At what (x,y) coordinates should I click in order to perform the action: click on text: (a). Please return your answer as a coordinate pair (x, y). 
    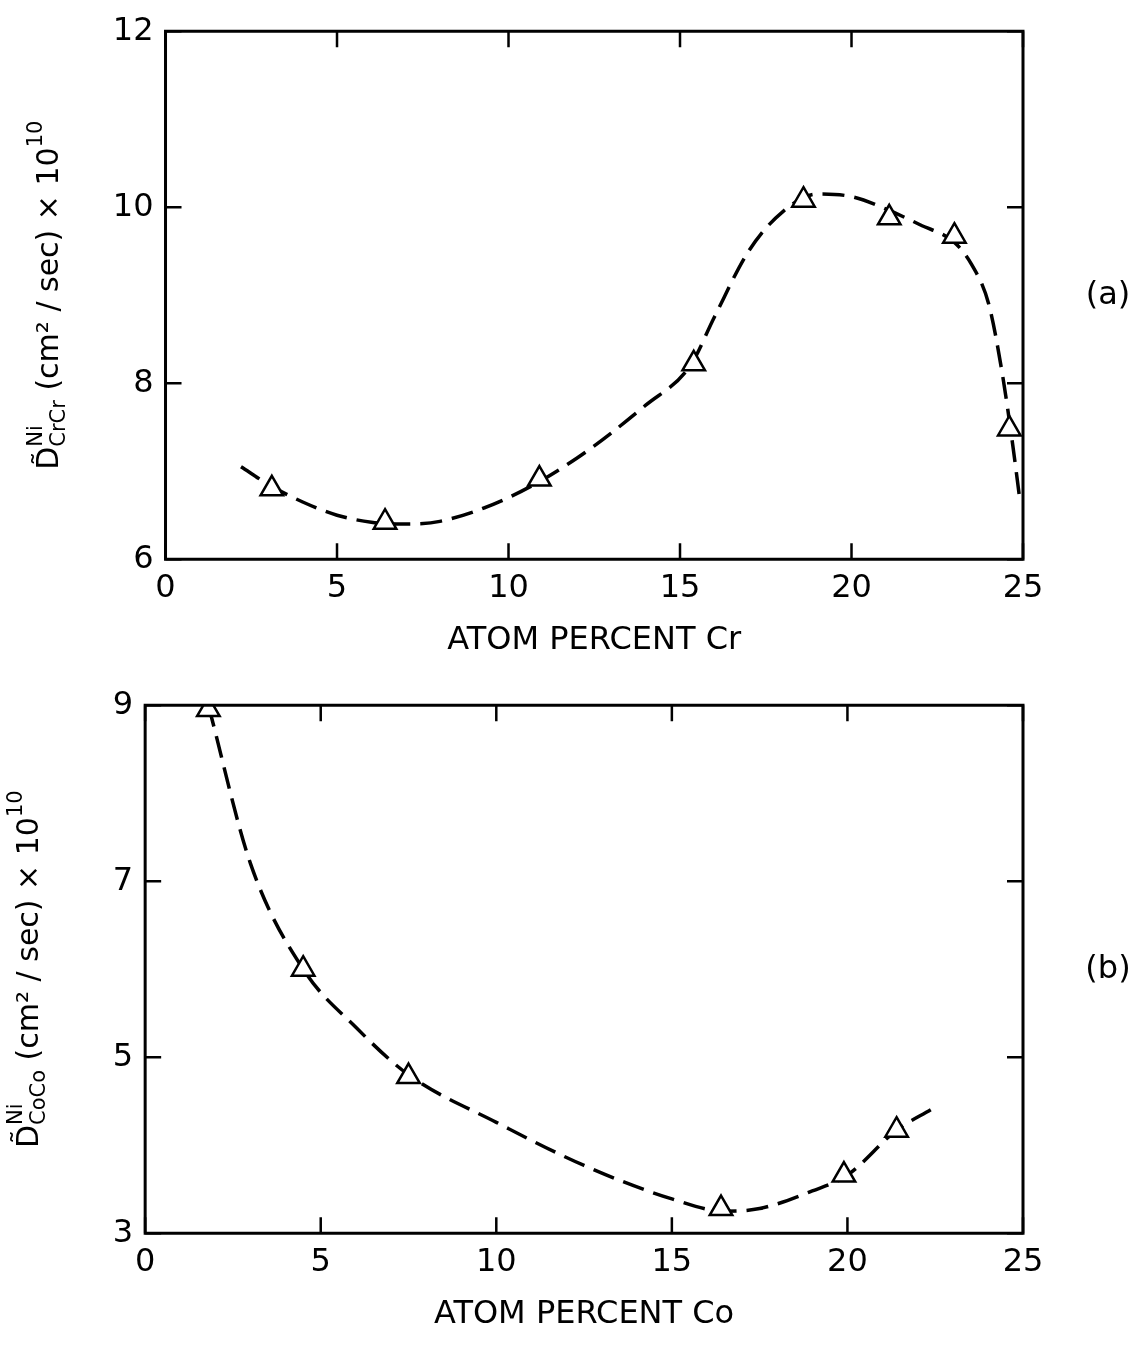
    Looking at the image, I should click on (1108, 292).